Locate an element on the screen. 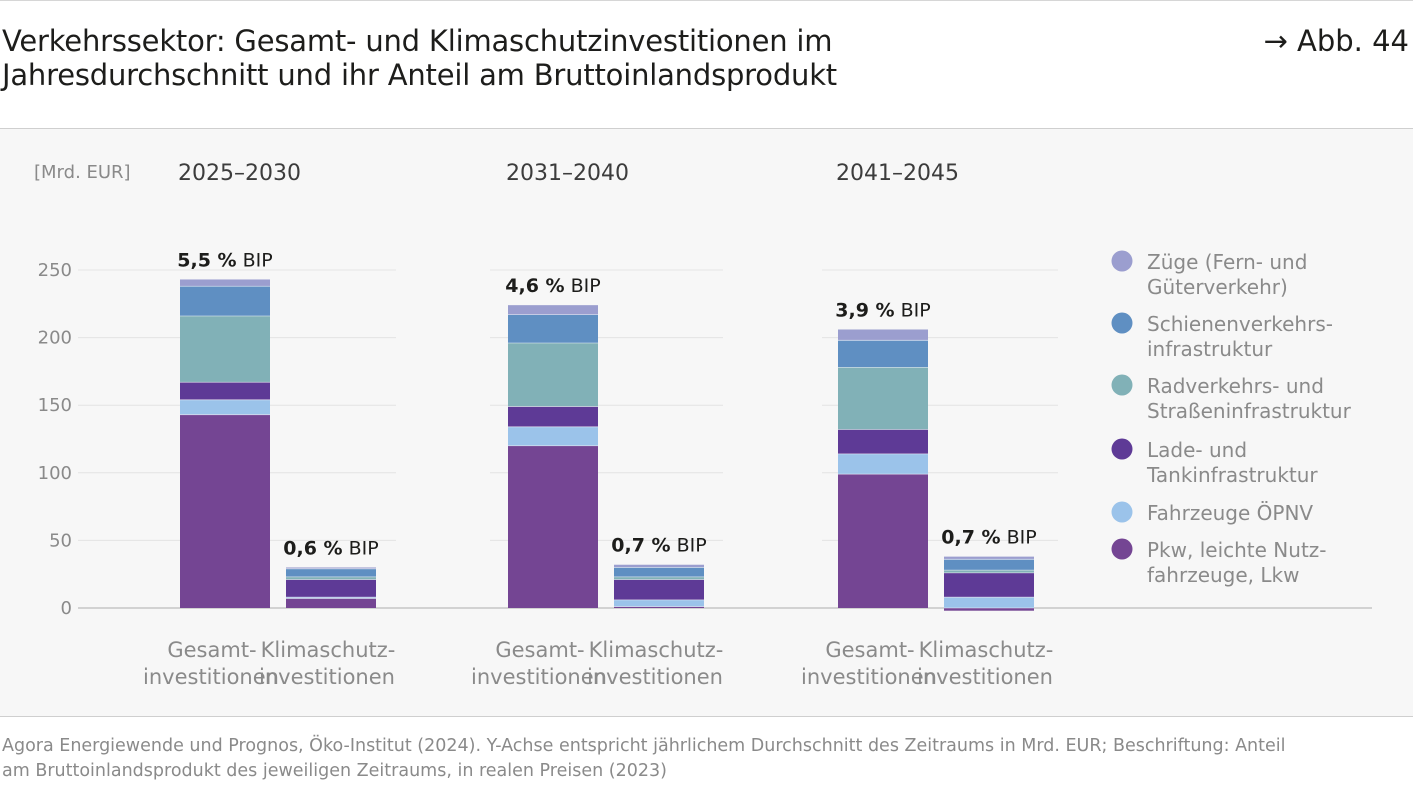 The height and width of the screenshot is (798, 1413). legend-label-5-line0: Züge (Fern- und is located at coordinates (1227, 262).